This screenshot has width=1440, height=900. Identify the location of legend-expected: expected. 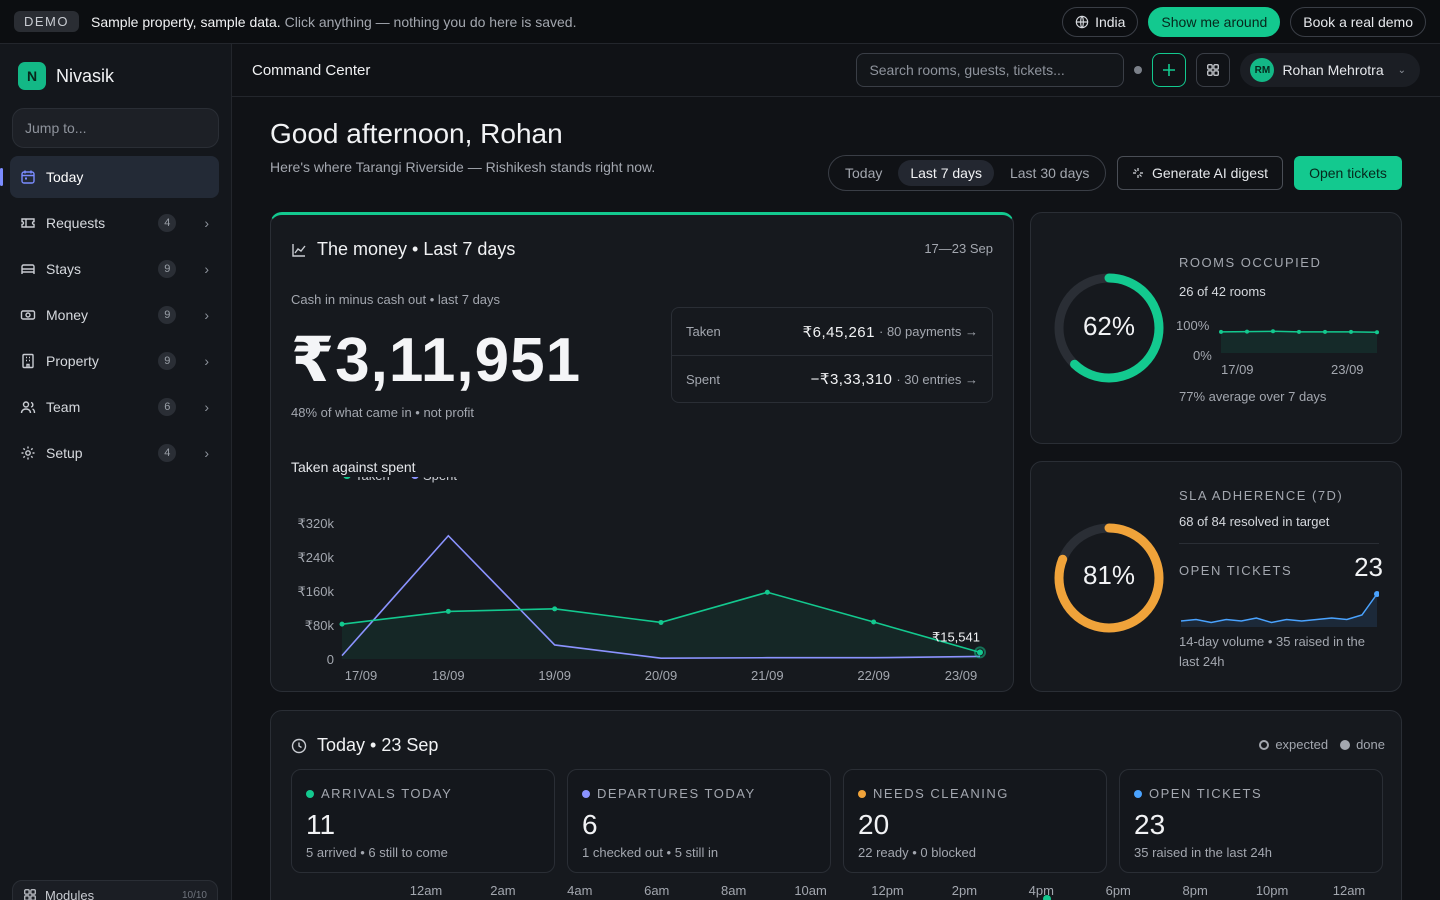
(1293, 744).